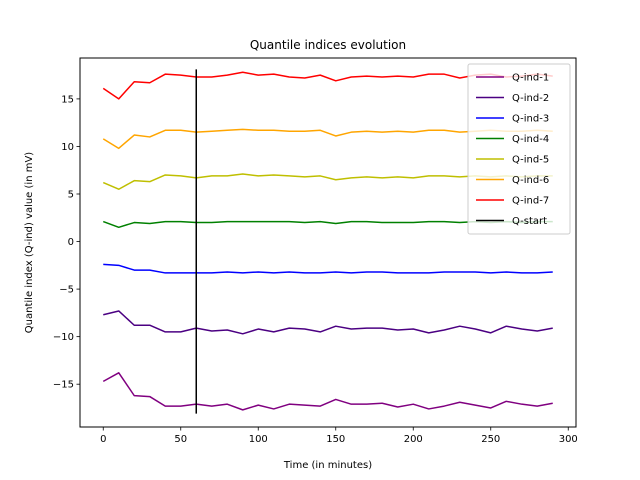 This screenshot has height=480, width=640. What do you see at coordinates (335, 439) in the screenshot?
I see `x-tick-label: 150` at bounding box center [335, 439].